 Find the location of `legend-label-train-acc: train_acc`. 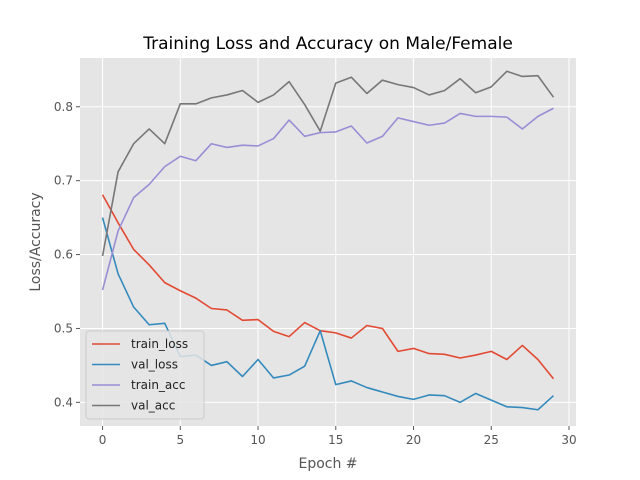

legend-label-train-acc: train_acc is located at coordinates (158, 385).